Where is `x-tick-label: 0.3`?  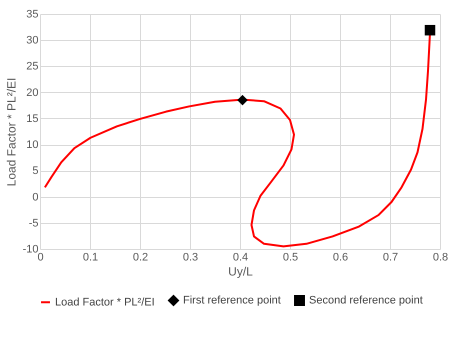 x-tick-label: 0.3 is located at coordinates (190, 258).